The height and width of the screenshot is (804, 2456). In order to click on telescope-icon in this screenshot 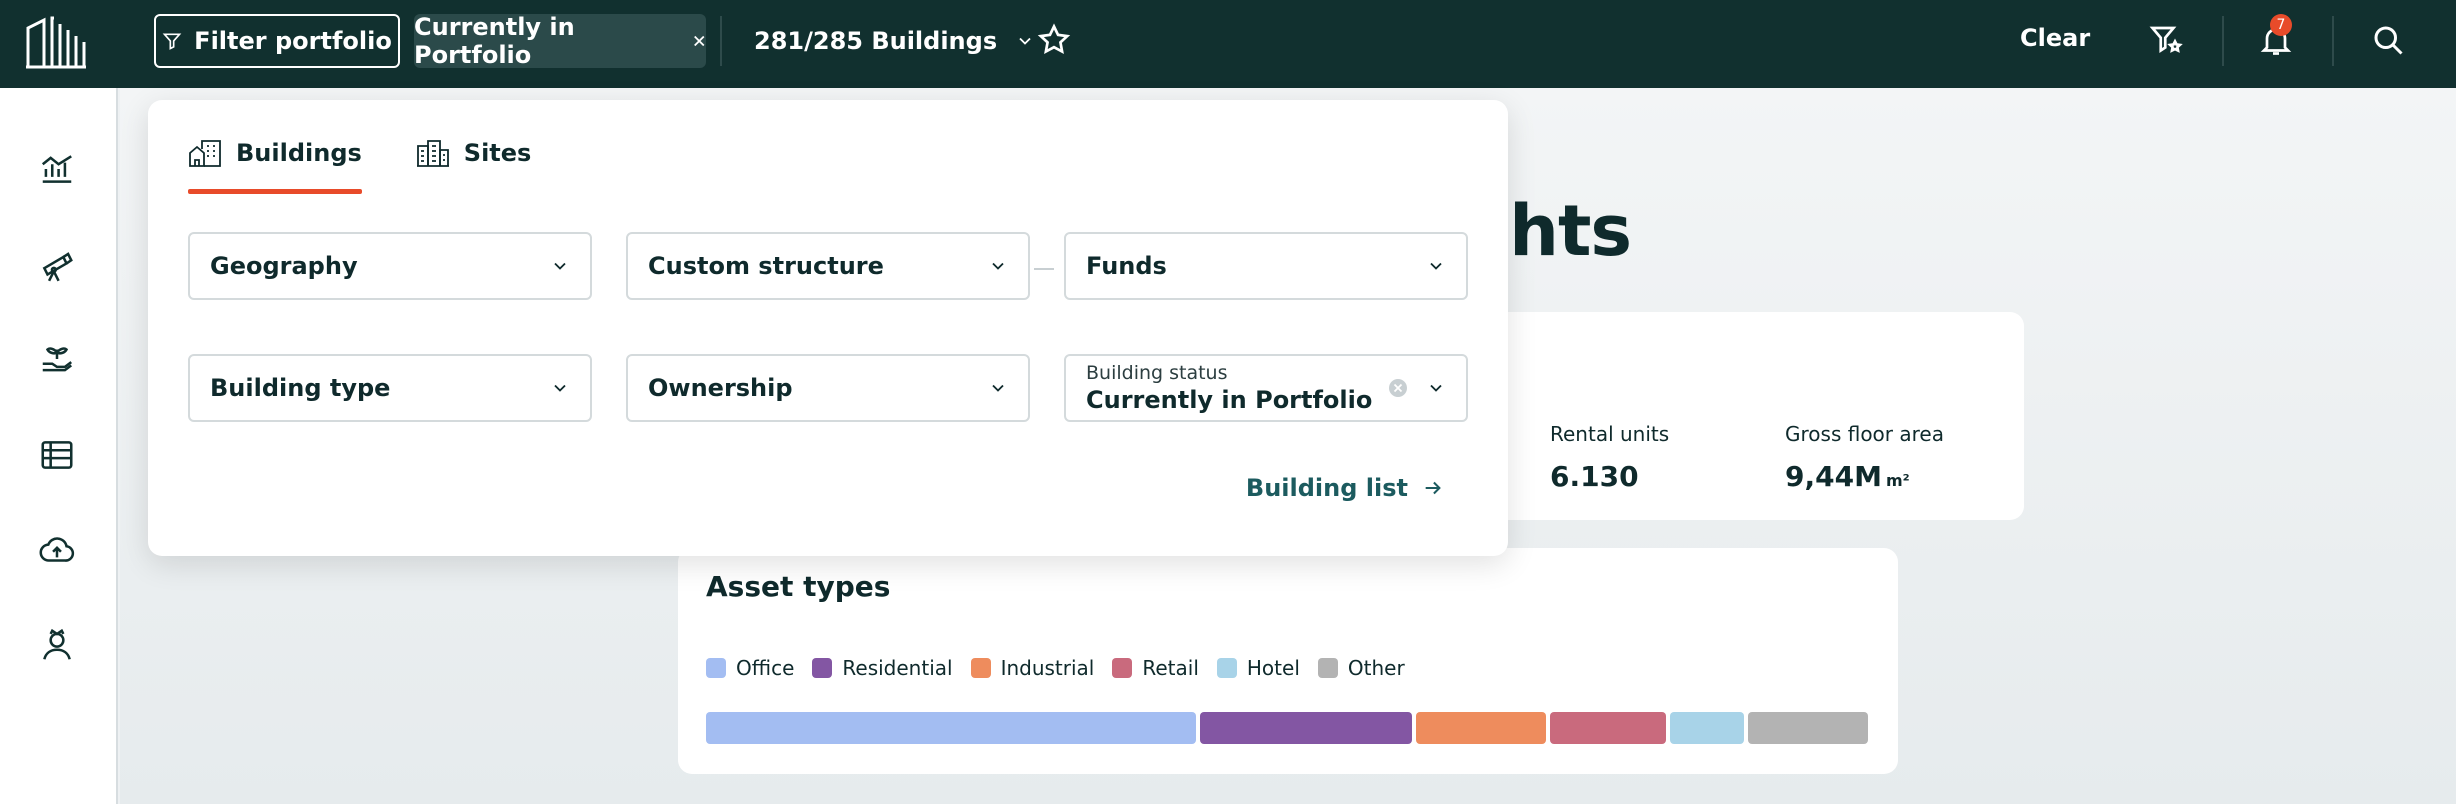, I will do `click(57, 265)`.